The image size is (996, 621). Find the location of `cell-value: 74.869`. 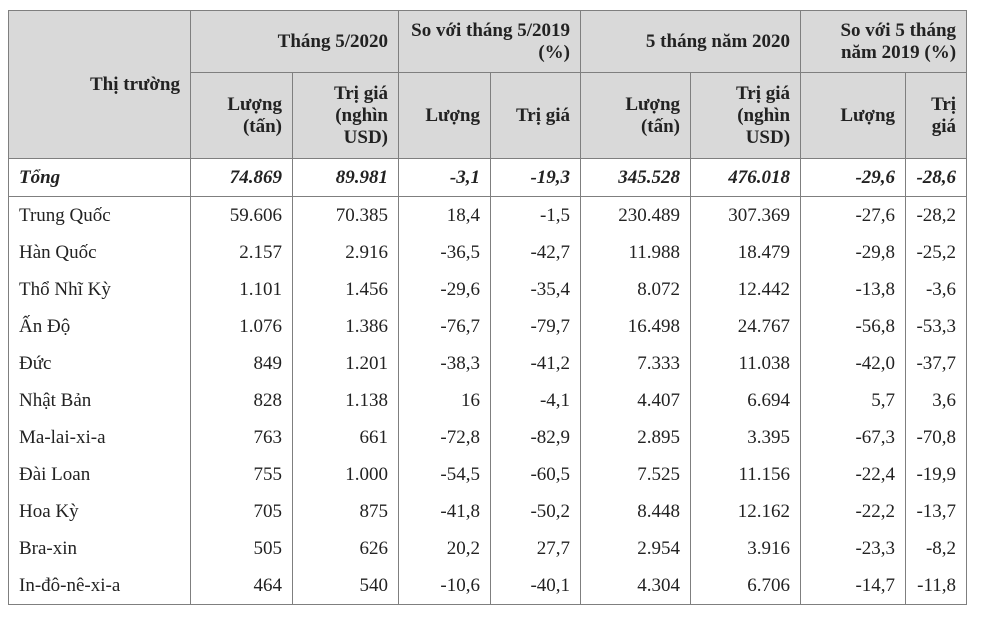

cell-value: 74.869 is located at coordinates (241, 177).